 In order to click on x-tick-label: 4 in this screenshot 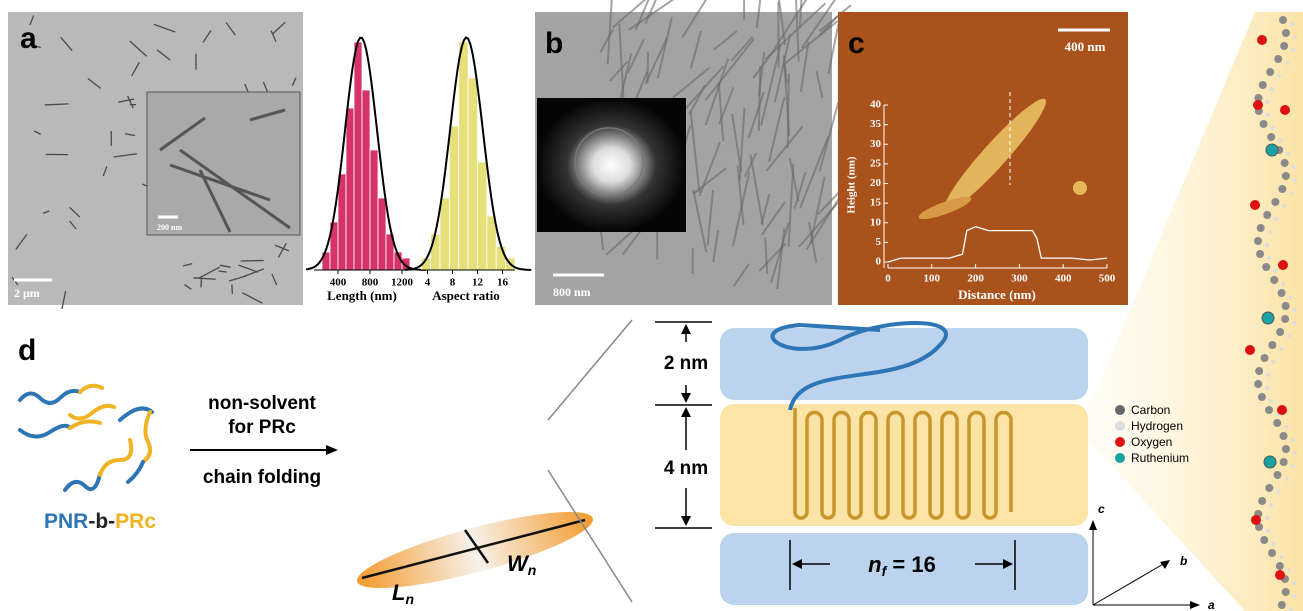, I will do `click(428, 283)`.